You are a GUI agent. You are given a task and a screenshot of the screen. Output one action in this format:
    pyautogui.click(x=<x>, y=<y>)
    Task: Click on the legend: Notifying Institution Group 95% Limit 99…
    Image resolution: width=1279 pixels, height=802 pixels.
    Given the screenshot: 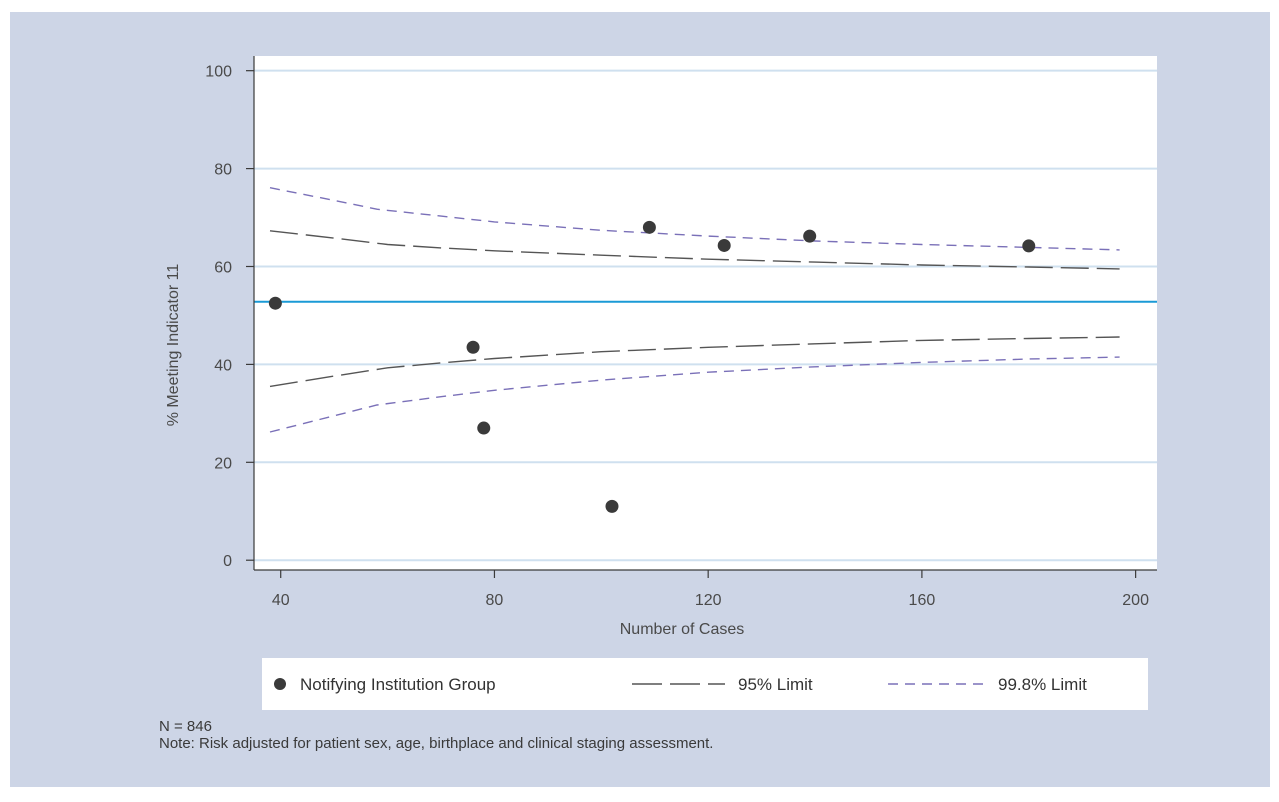 What is the action you would take?
    pyautogui.click(x=705, y=684)
    